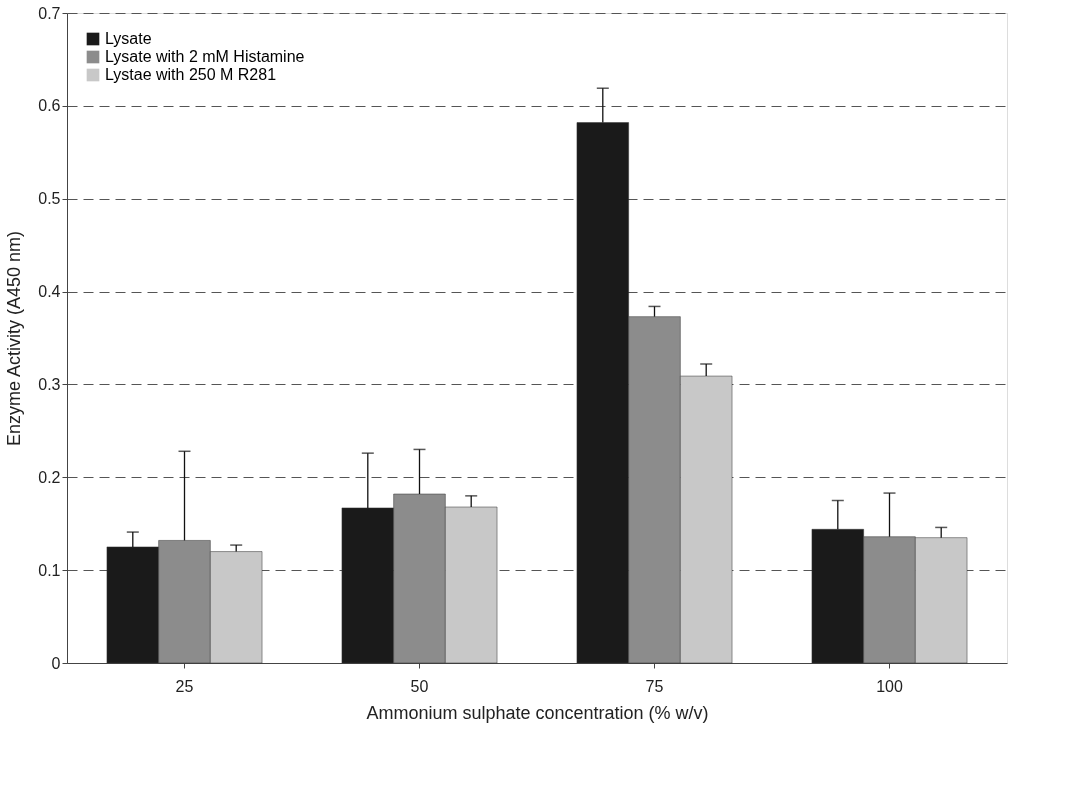 Image resolution: width=1088 pixels, height=789 pixels. Describe the element at coordinates (205, 56) in the screenshot. I see `legend-label: Lysate with 2 mM Histamine` at that location.